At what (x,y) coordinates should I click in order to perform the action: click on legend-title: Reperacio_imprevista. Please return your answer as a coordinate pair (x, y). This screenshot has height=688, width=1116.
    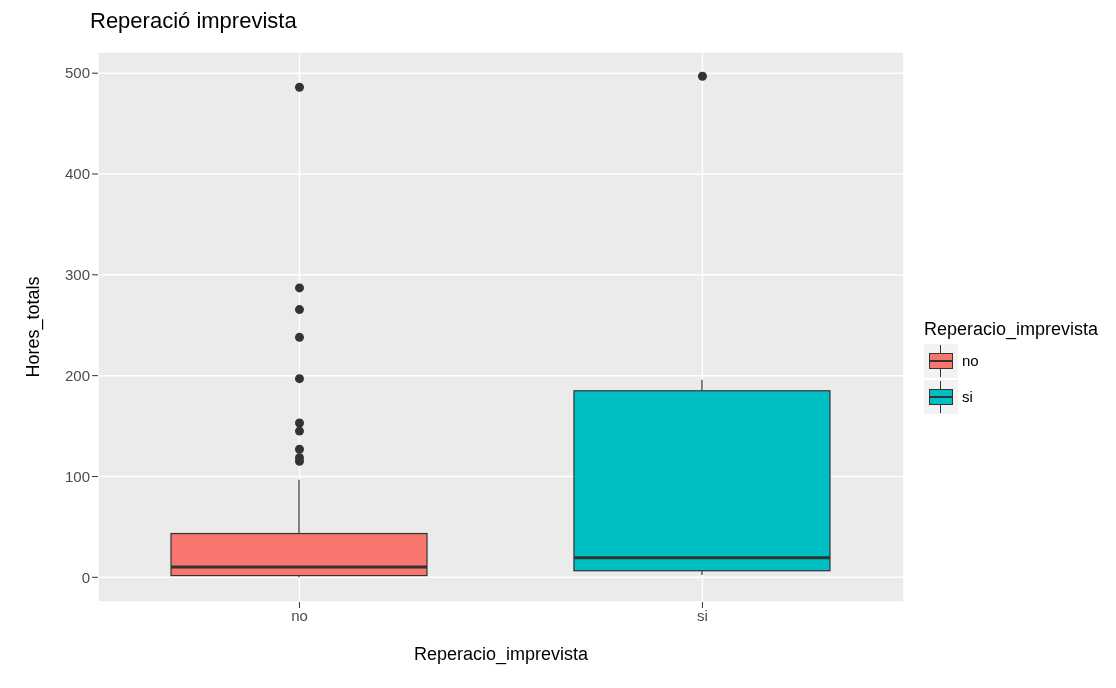
    Looking at the image, I should click on (1010, 329).